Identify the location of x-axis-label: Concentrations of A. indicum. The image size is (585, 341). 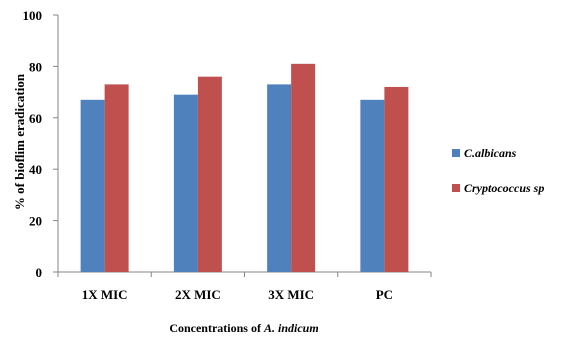
(243, 328).